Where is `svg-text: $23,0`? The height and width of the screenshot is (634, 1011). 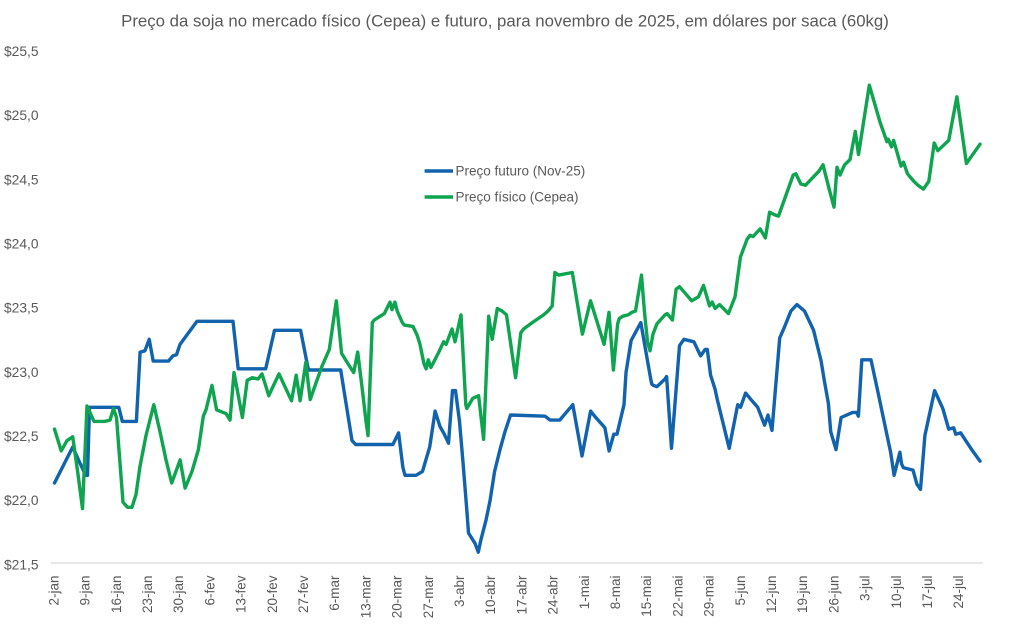
svg-text: $23,0 is located at coordinates (21, 372).